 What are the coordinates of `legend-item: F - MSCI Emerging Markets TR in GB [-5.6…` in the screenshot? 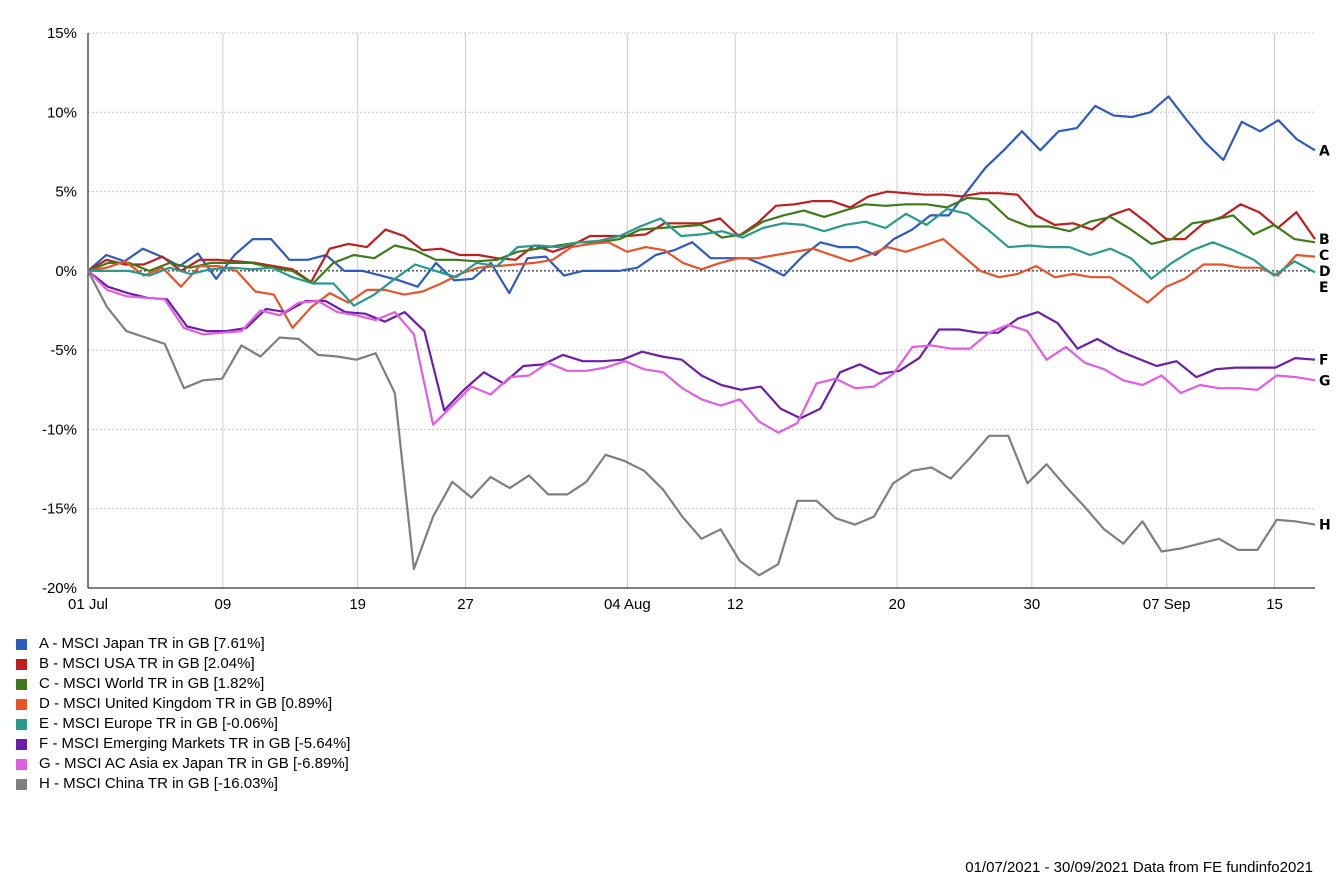 It's located at (183, 744).